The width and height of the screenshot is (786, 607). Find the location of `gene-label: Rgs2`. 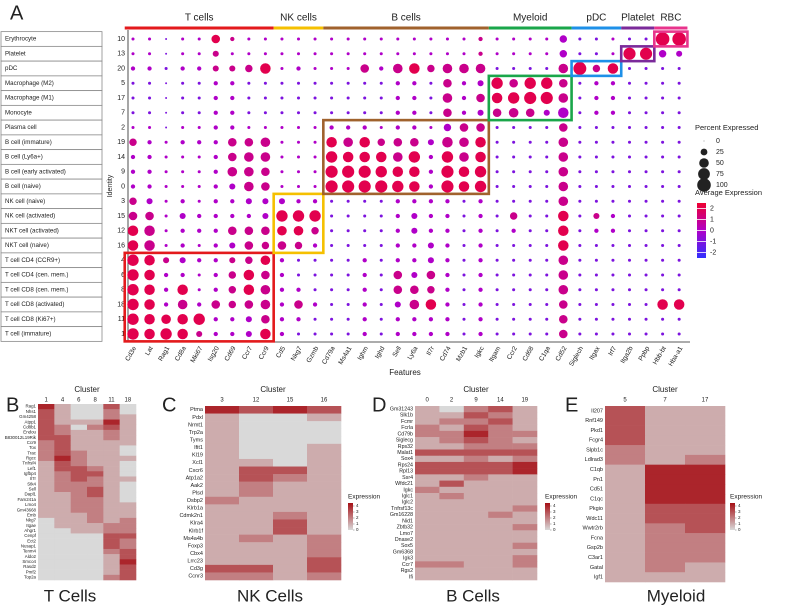

gene-label: Rgs2 is located at coordinates (407, 571).